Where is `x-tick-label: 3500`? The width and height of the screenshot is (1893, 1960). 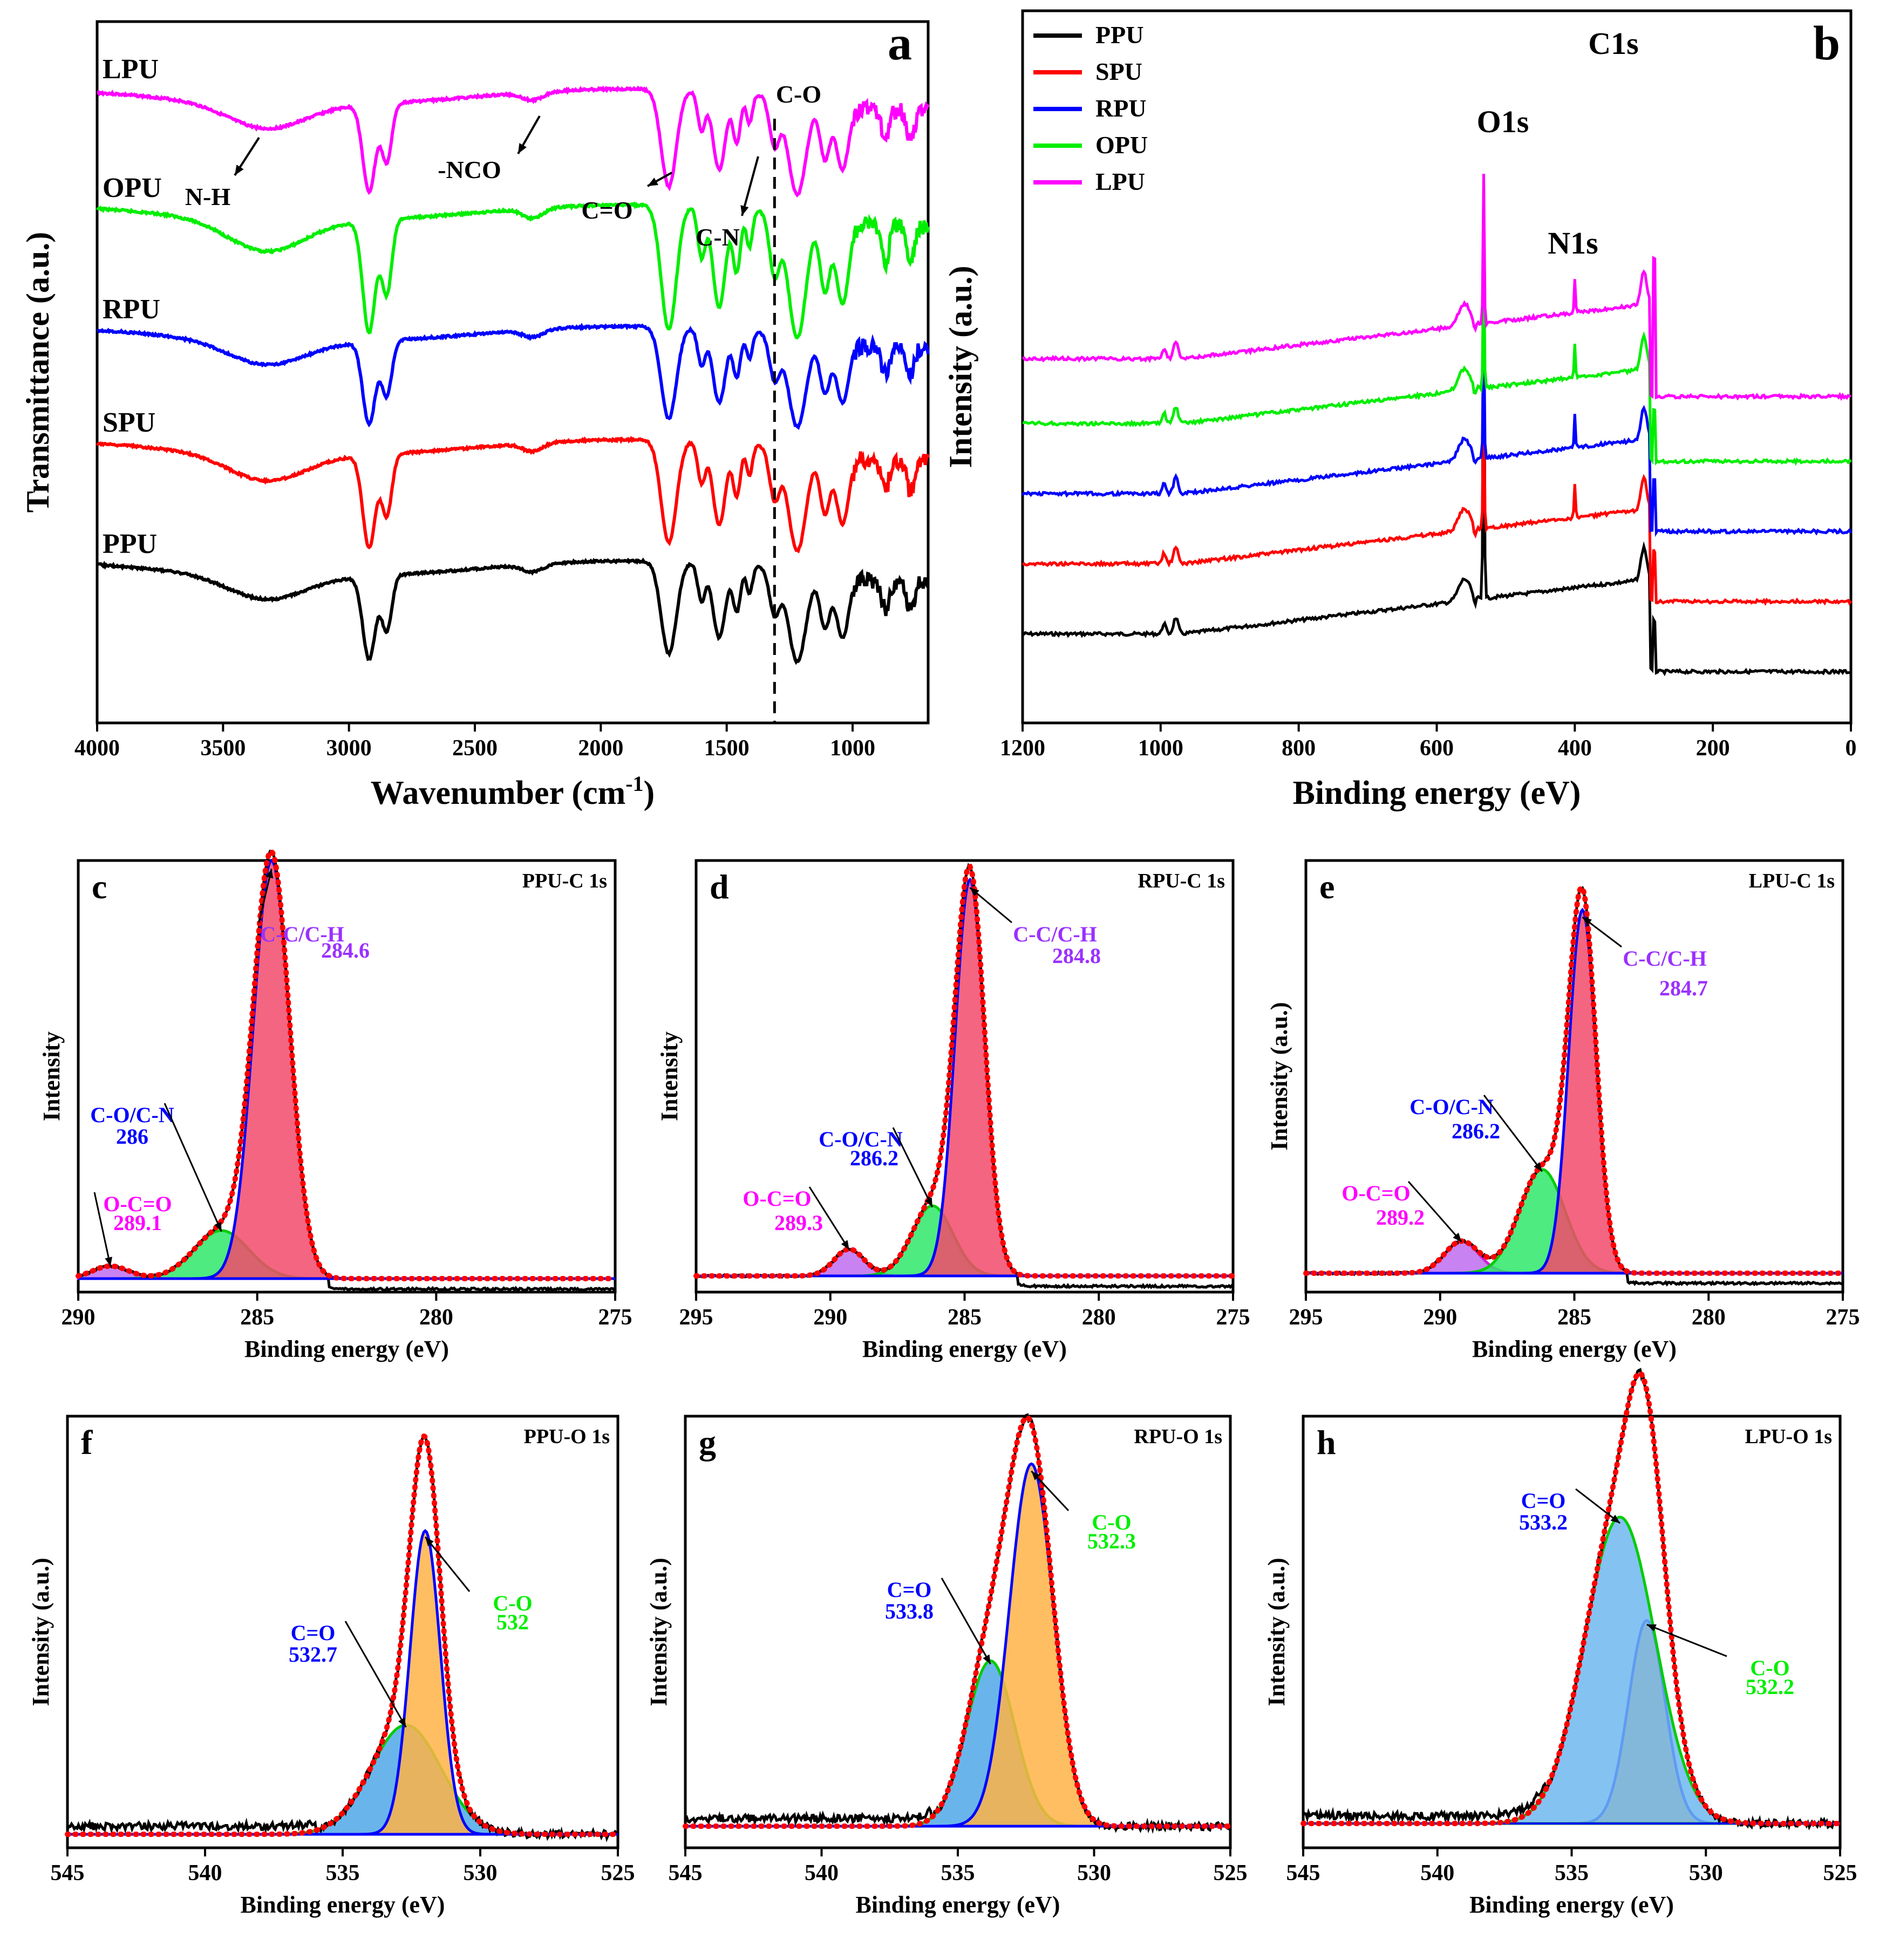
x-tick-label: 3500 is located at coordinates (223, 749).